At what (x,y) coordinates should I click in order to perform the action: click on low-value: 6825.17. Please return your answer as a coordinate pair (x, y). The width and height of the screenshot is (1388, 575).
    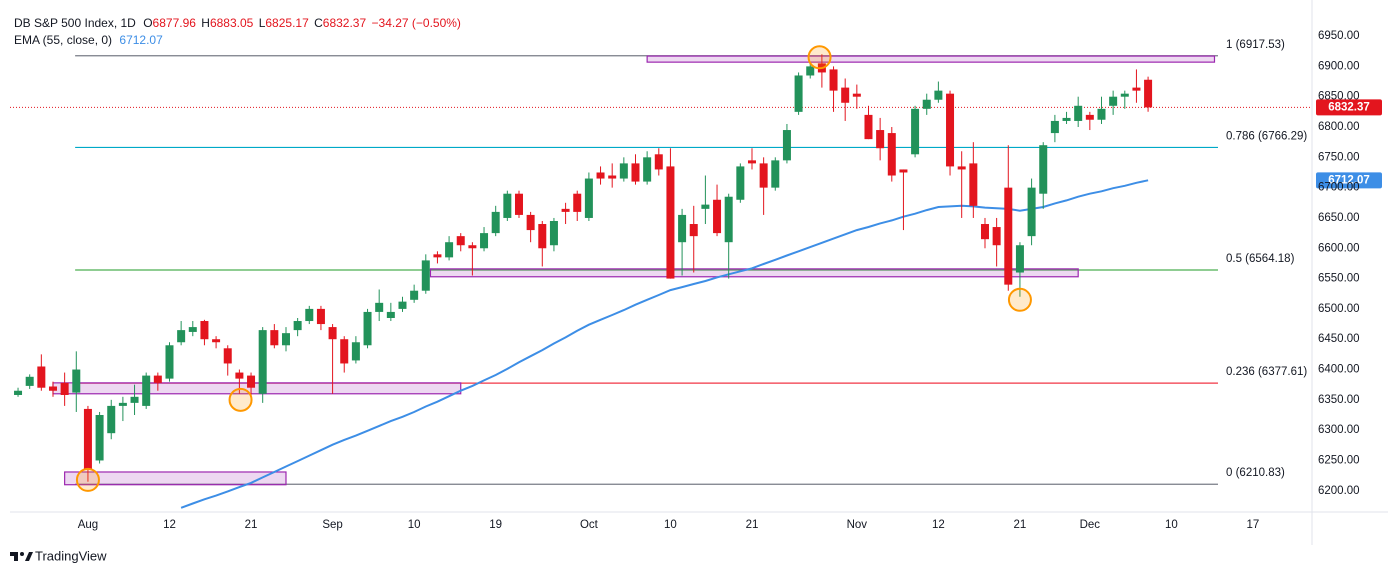
    Looking at the image, I should click on (287, 23).